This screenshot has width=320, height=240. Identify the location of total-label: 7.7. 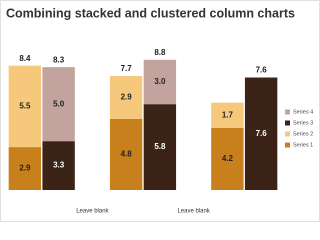
(127, 68).